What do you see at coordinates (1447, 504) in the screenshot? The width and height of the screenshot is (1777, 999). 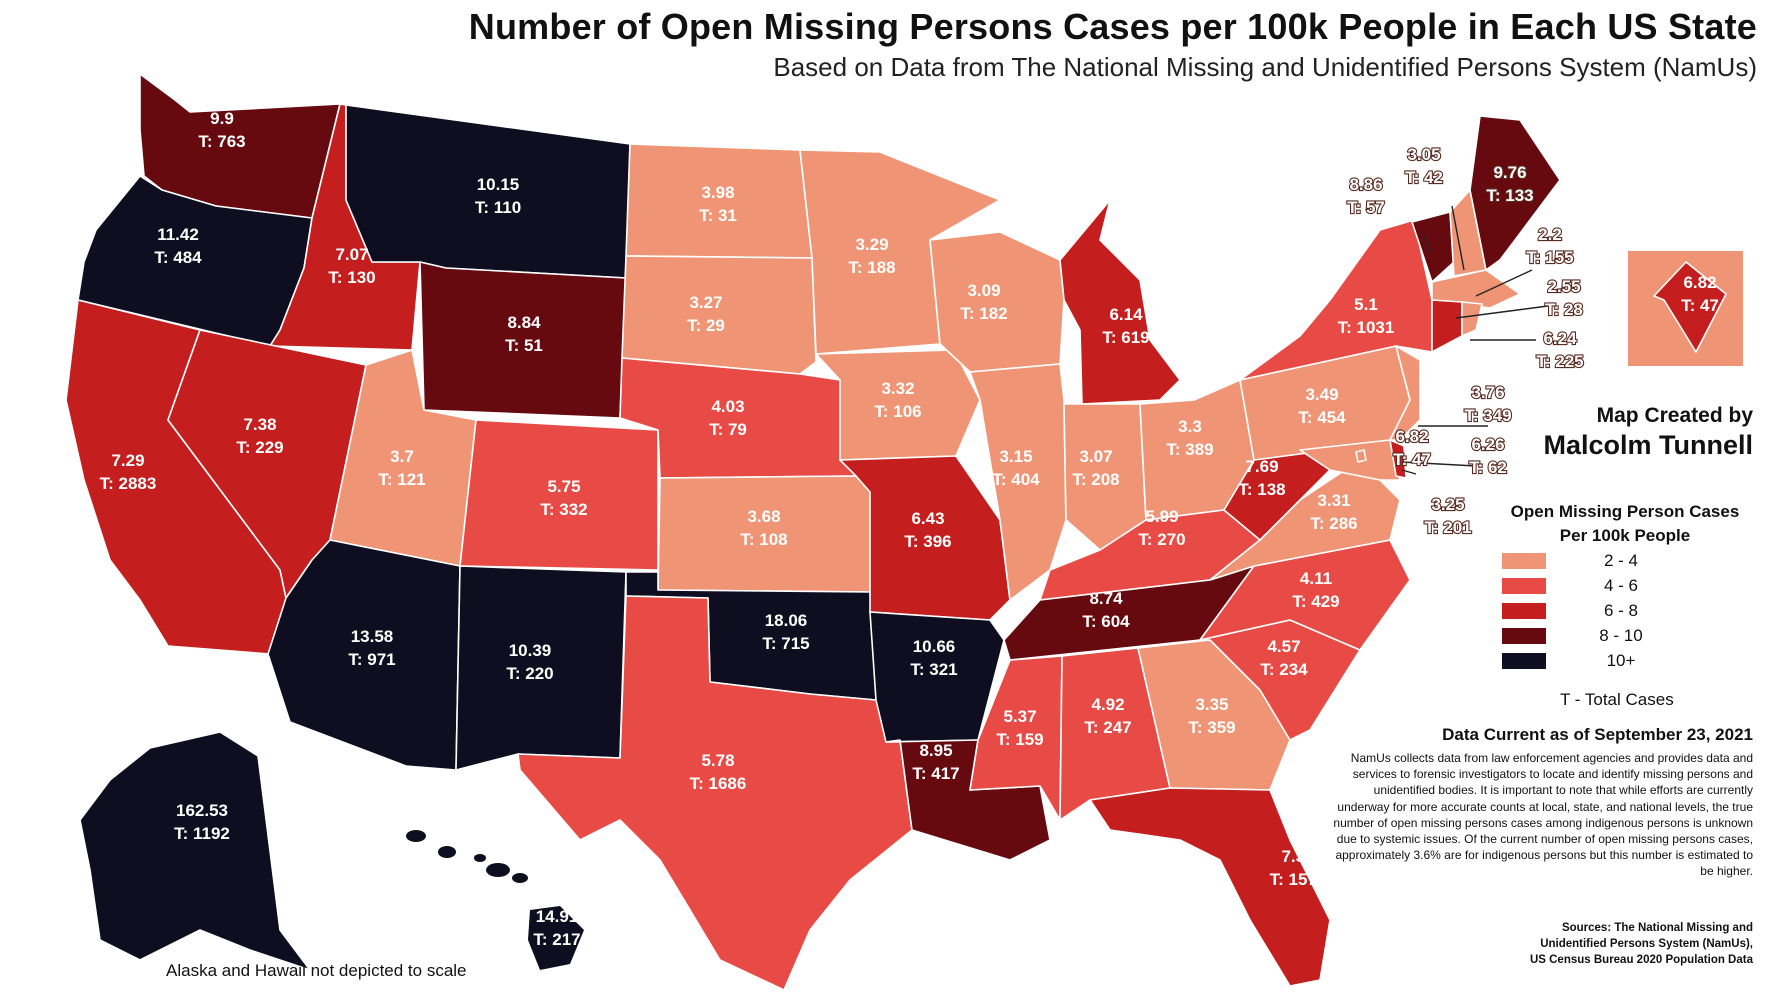 I see `state-rate-label-DC: 3.25` at bounding box center [1447, 504].